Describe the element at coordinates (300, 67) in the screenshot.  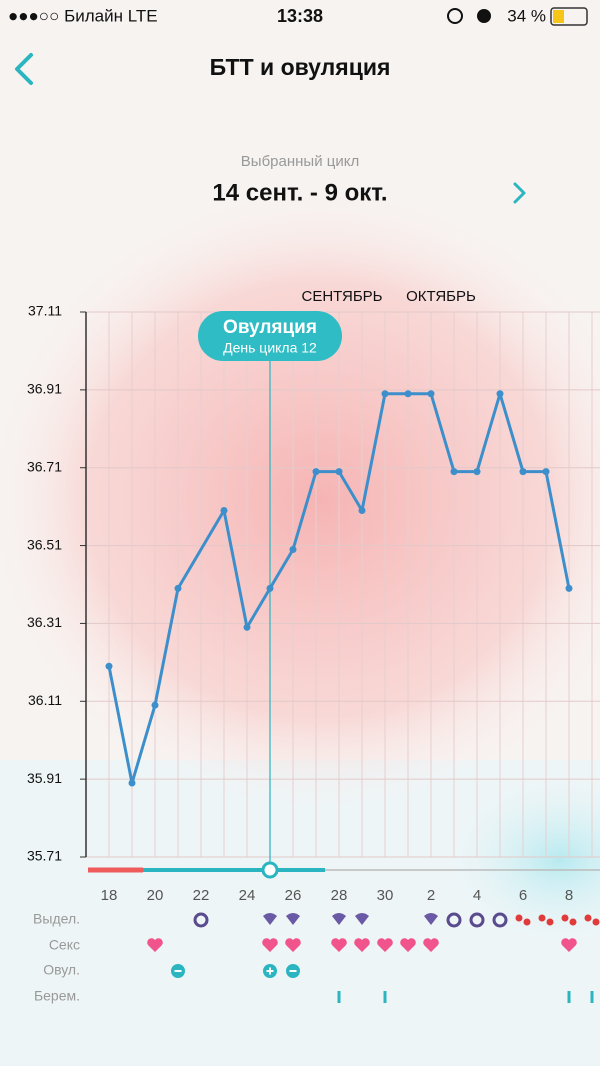
I see `header-title: БТТ и овуляция` at that location.